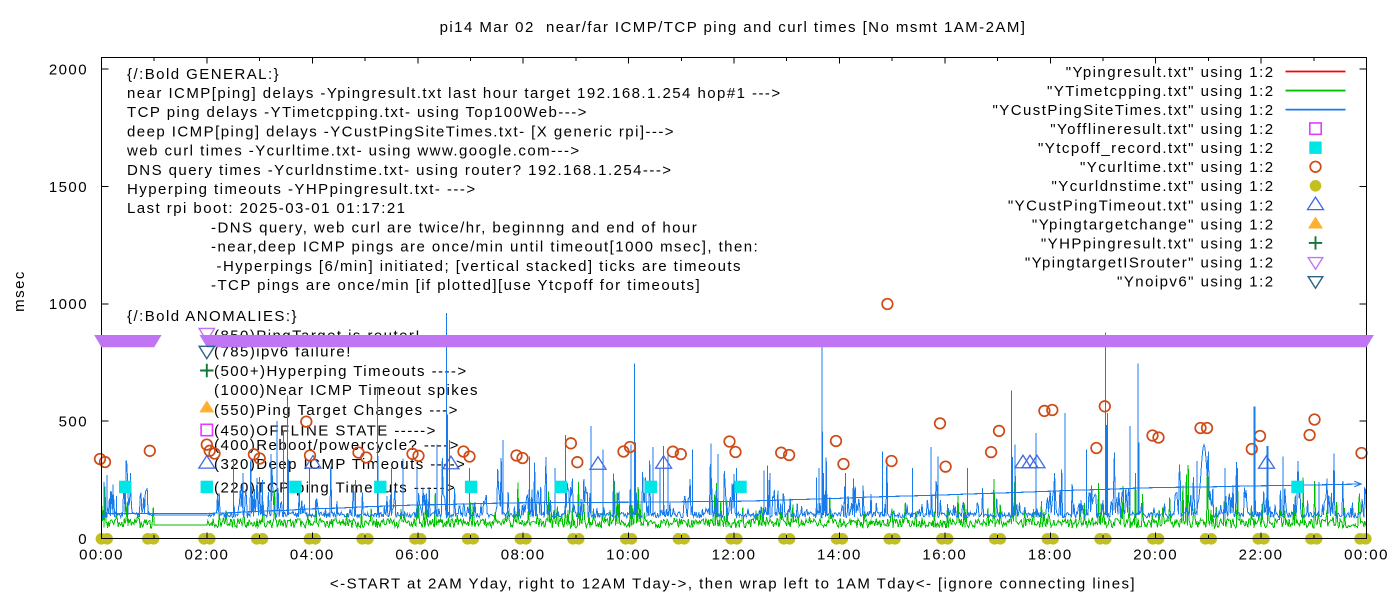 The height and width of the screenshot is (605, 1400). I want to click on svg-text: 16:00, so click(944, 555).